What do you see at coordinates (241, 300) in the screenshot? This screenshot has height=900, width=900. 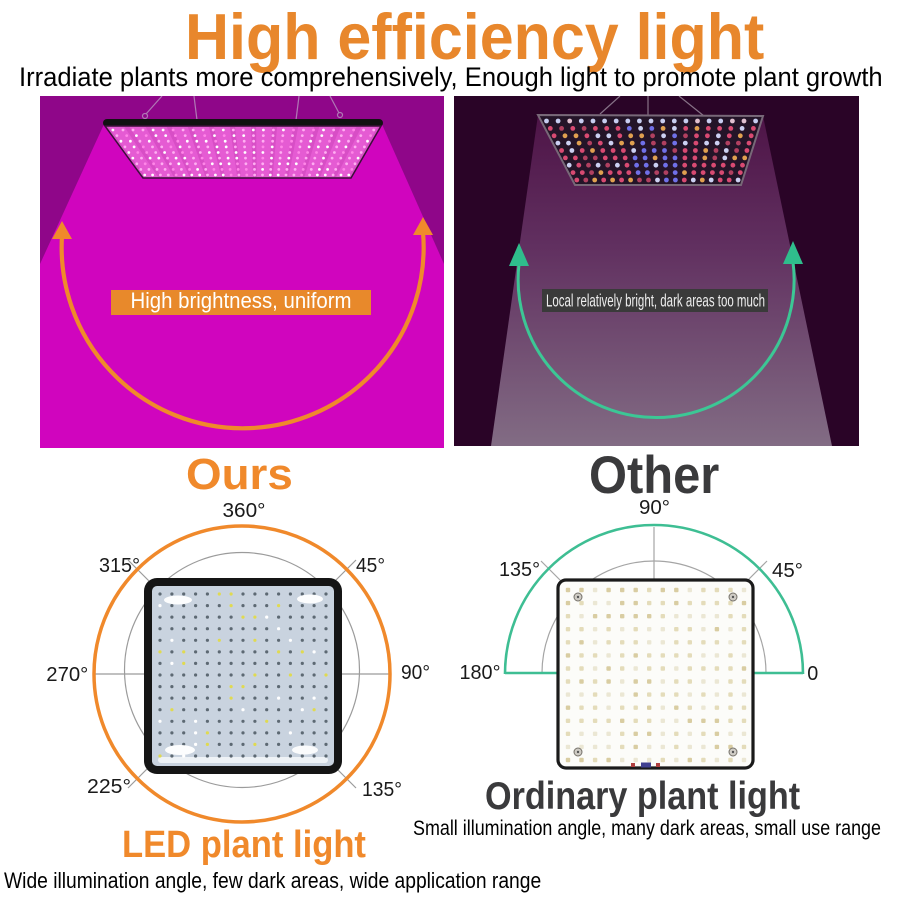 I see `svg-text: High brightness, uniform` at bounding box center [241, 300].